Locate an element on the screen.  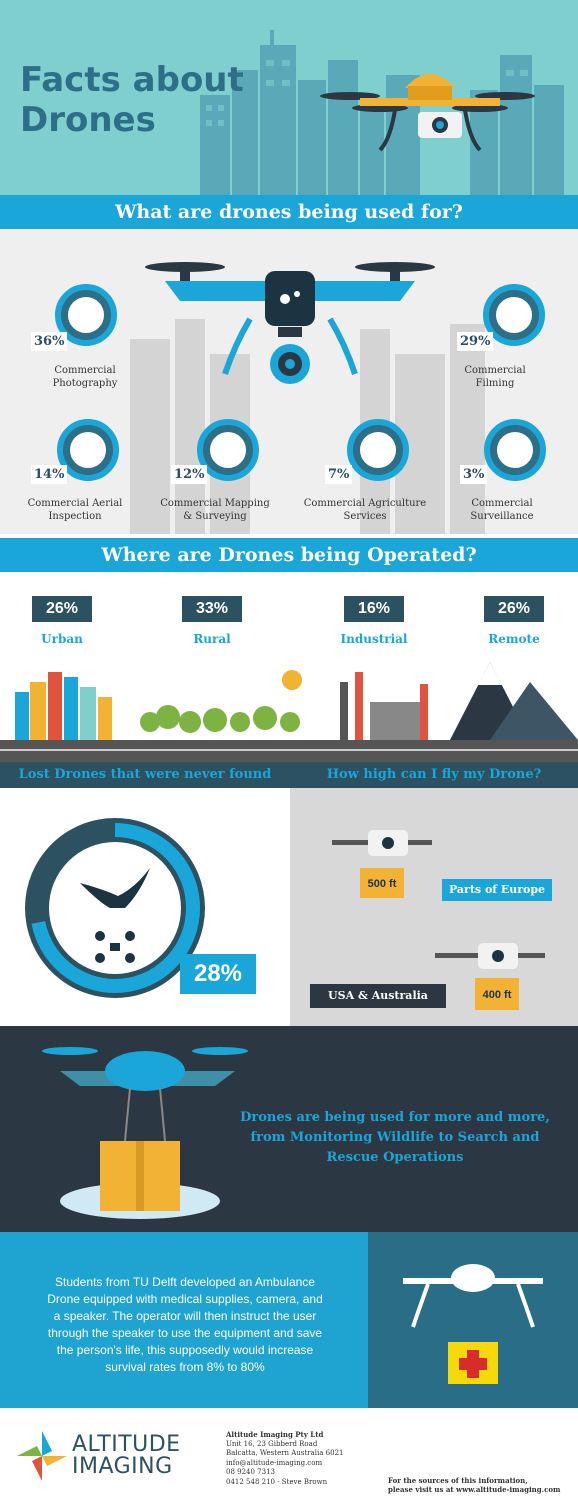
drone-illustration is located at coordinates (307, 398).